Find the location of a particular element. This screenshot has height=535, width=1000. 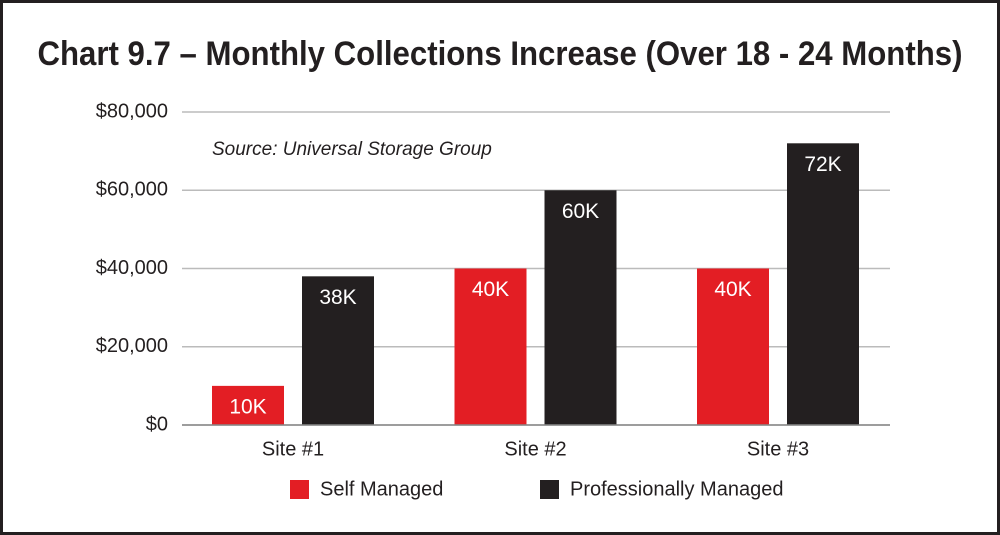

y-tick-label: $60,000 is located at coordinates (132, 190).